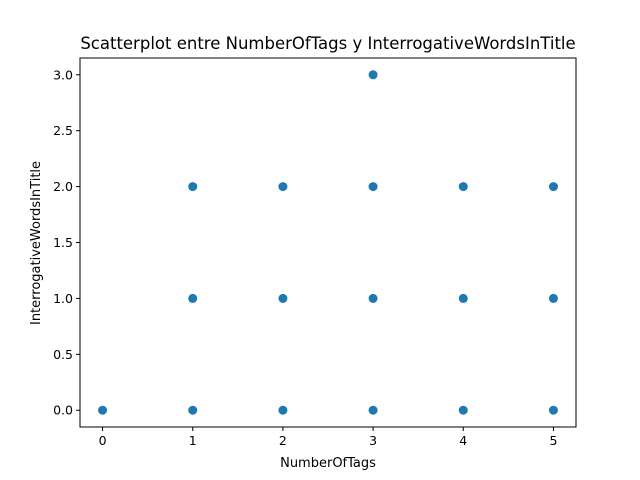 The height and width of the screenshot is (480, 640). What do you see at coordinates (328, 463) in the screenshot?
I see `x-axis-label: NumberOfTags` at bounding box center [328, 463].